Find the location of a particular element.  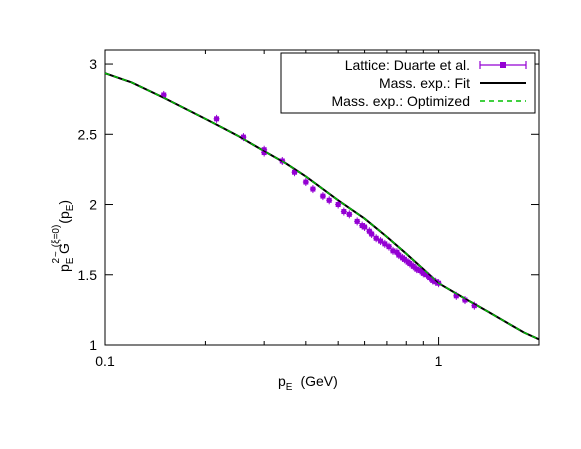

y-axis-label: pE2G~(ξ=0)(pE) is located at coordinates (63, 236).